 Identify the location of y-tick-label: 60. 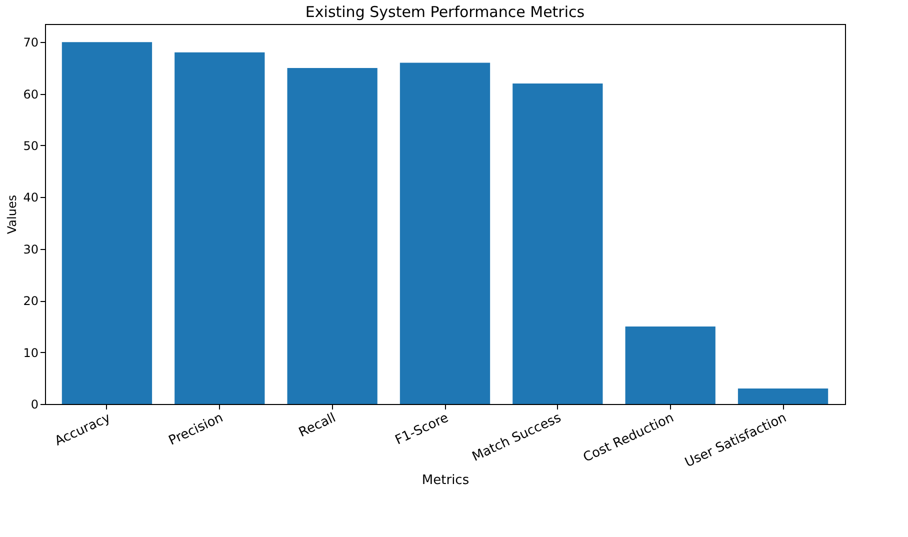
(30, 94).